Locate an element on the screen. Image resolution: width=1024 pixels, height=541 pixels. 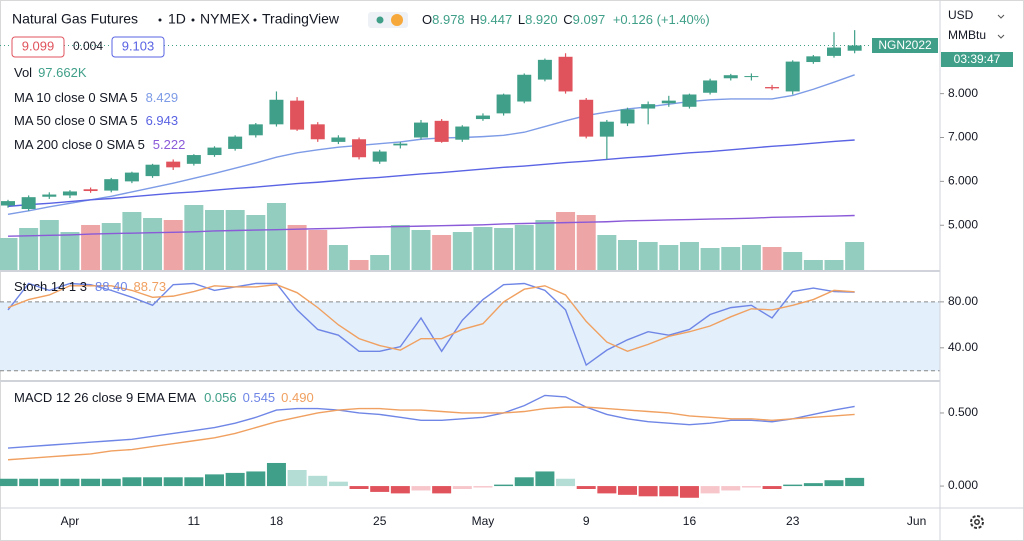
legend-value: 8.429 is located at coordinates (162, 97).